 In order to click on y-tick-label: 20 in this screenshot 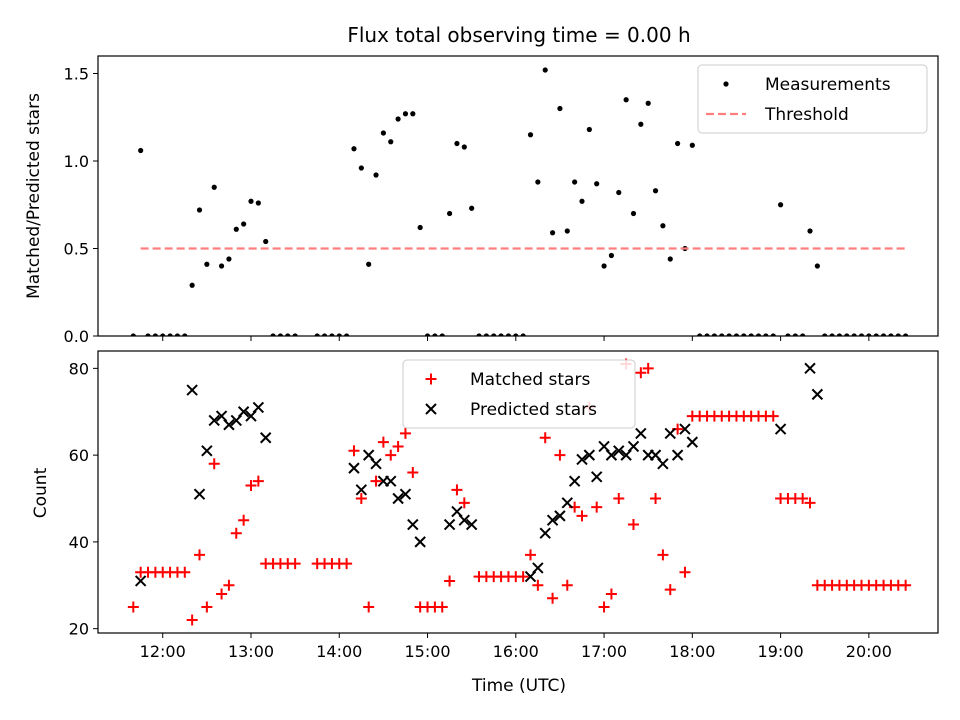, I will do `click(79, 629)`.